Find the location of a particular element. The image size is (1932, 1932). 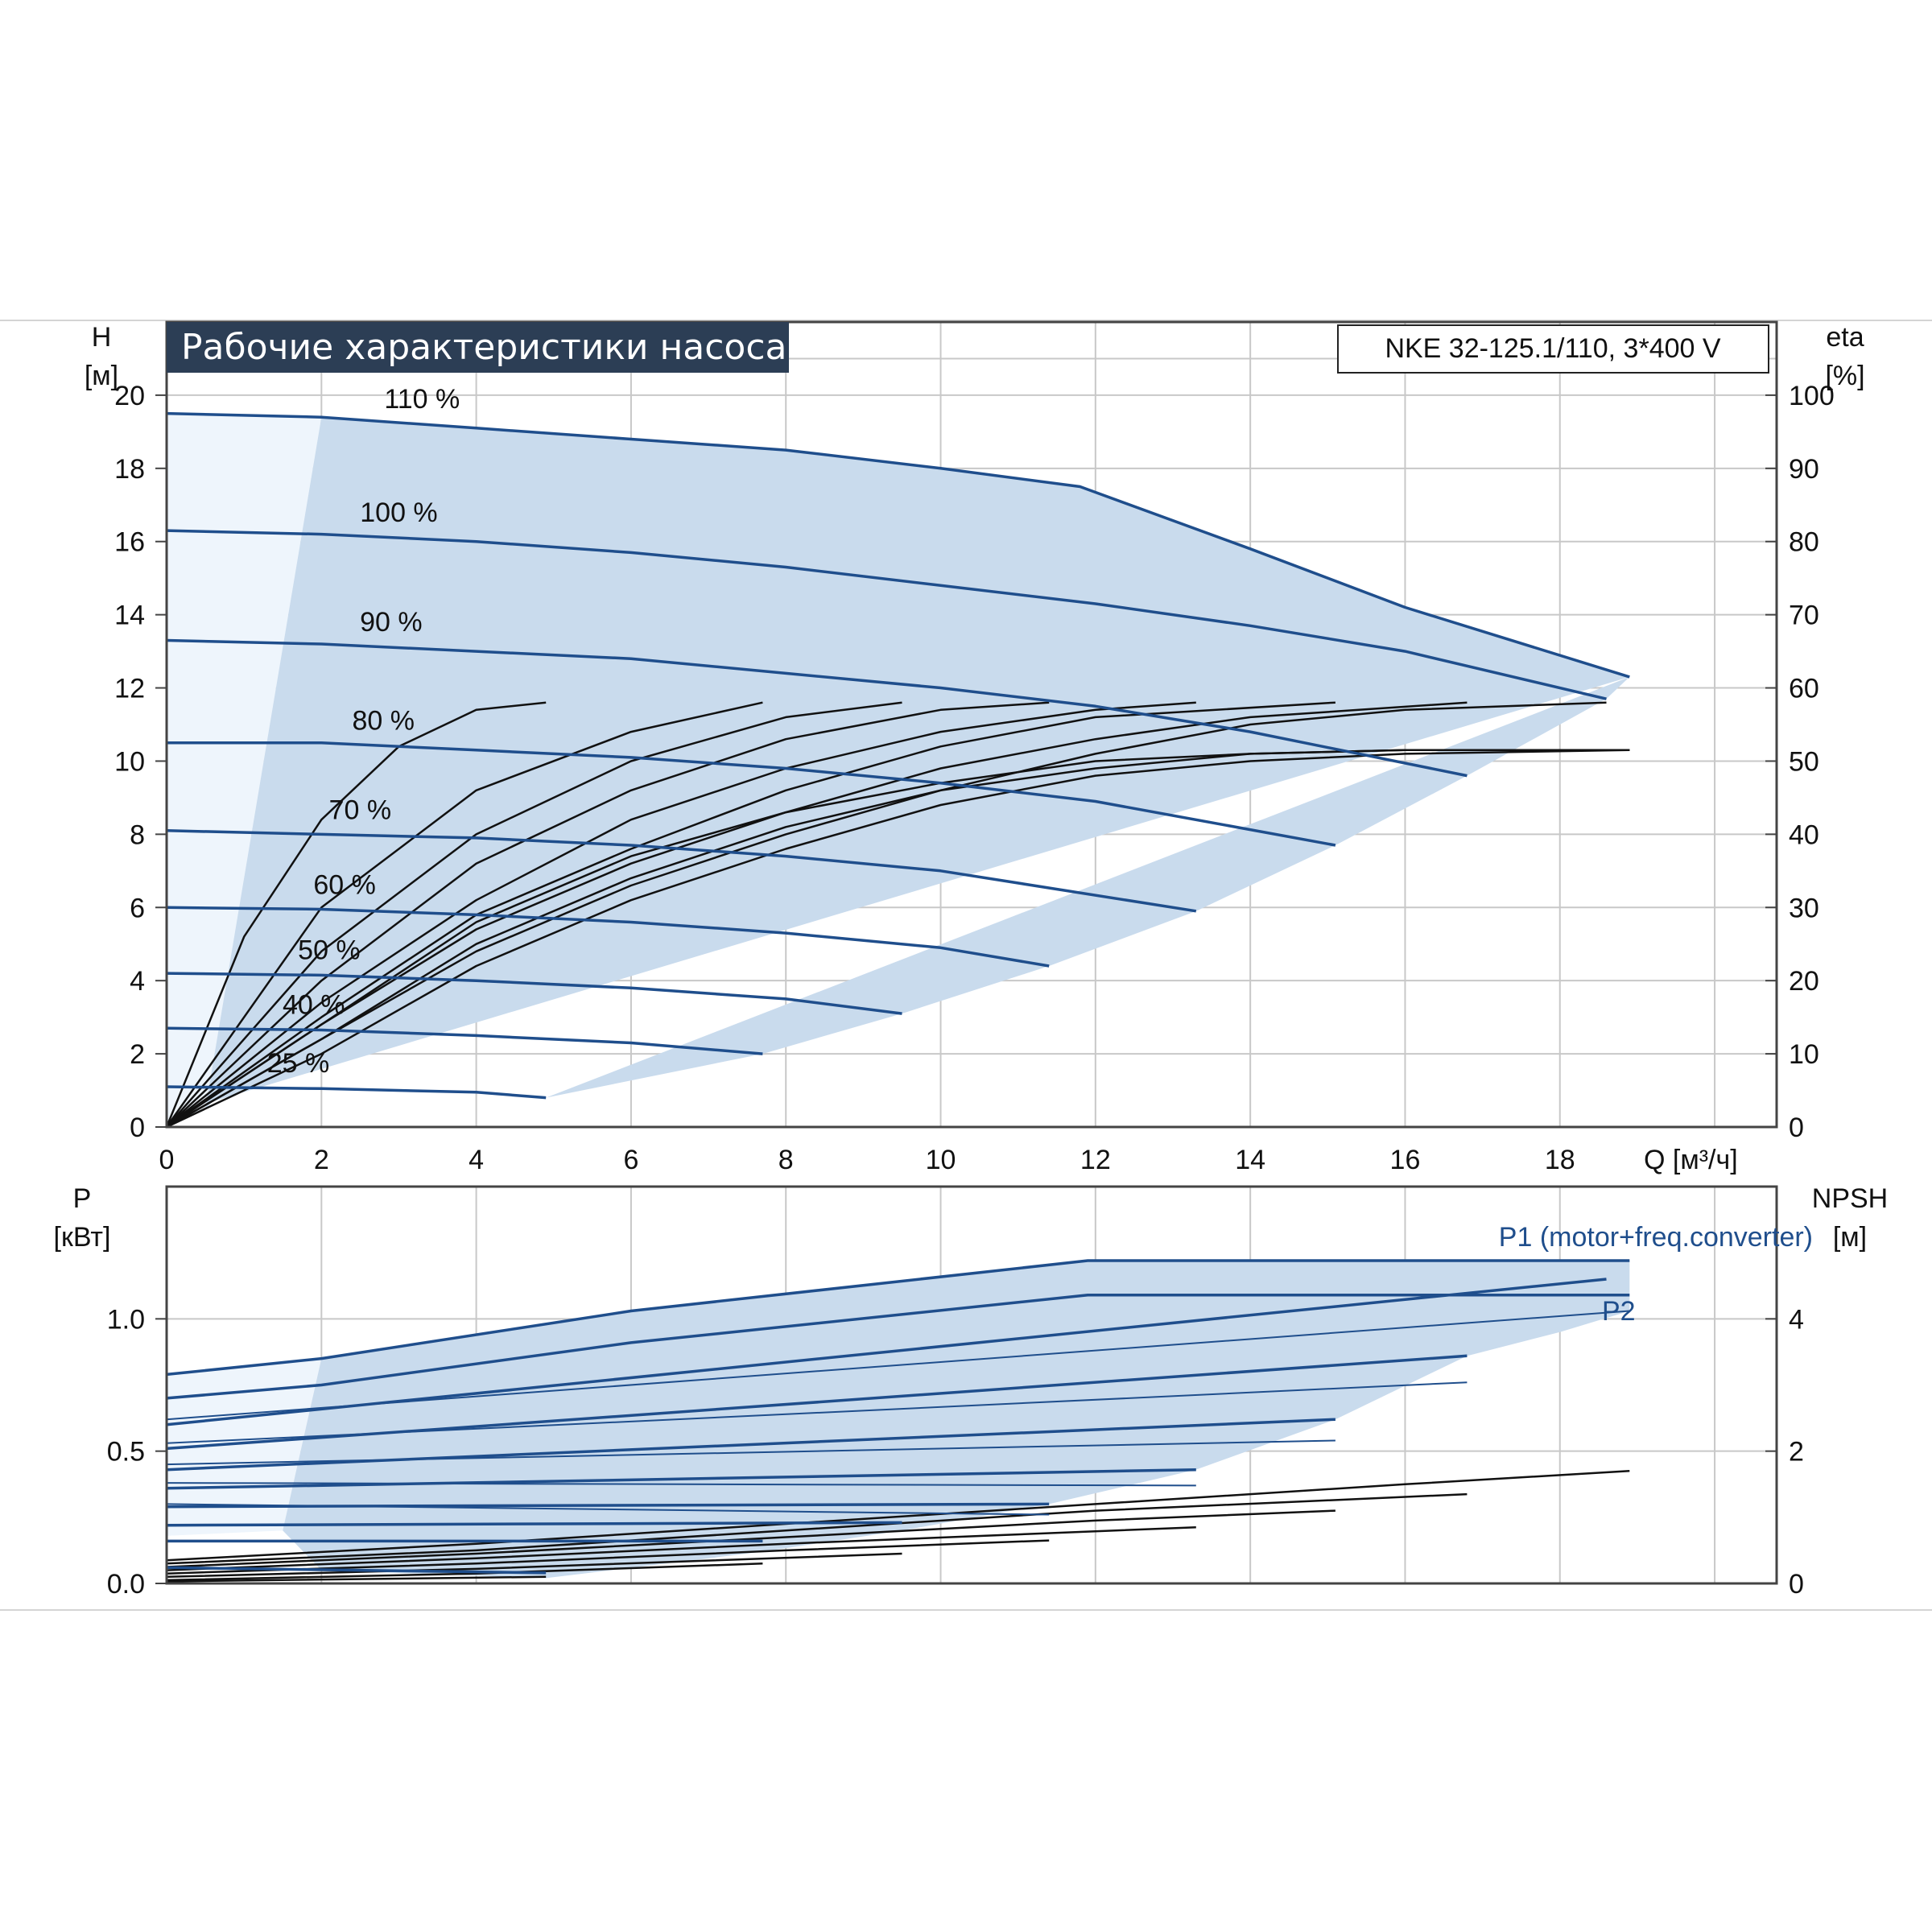

q-axis-label: Q [м³/ч] is located at coordinates (1691, 1160).